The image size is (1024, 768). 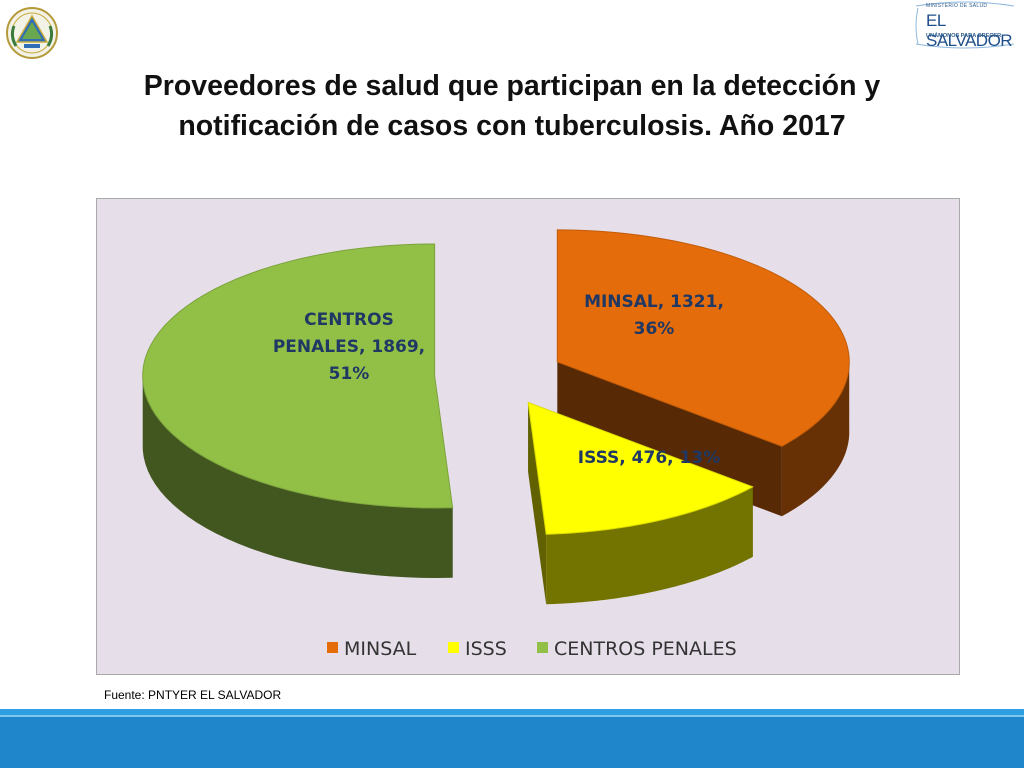 I want to click on legend-label: MINSAL, so click(x=380, y=649).